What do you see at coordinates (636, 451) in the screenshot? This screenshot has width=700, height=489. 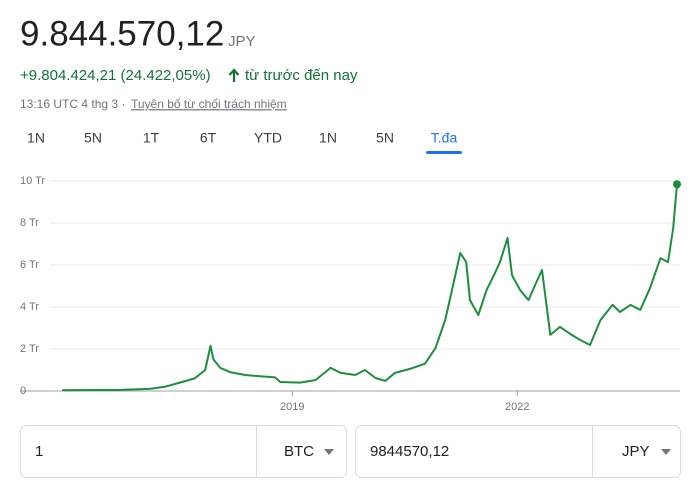 I see `to-currency: JPY` at bounding box center [636, 451].